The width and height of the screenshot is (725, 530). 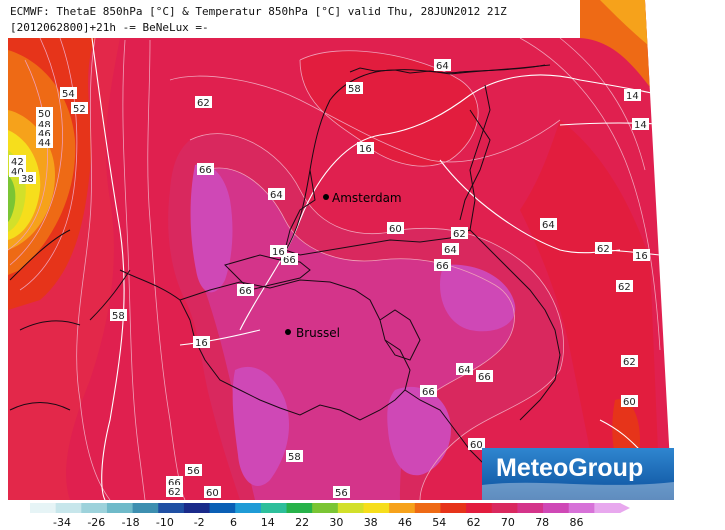 I want to click on city-brussel: Brussel, so click(x=312, y=333).